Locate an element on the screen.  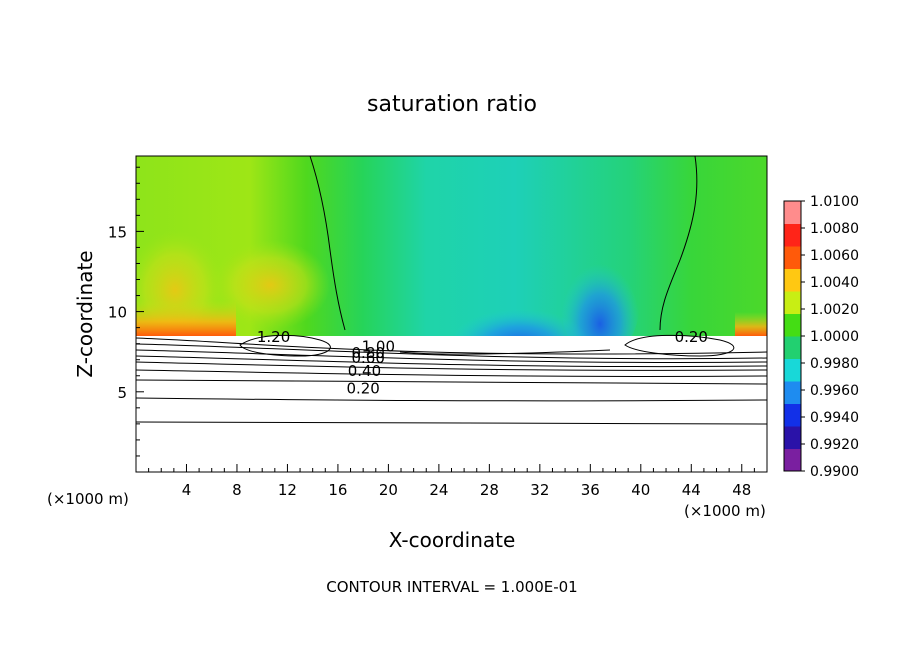
colorbar-label: 1.0100 is located at coordinates (834, 202).